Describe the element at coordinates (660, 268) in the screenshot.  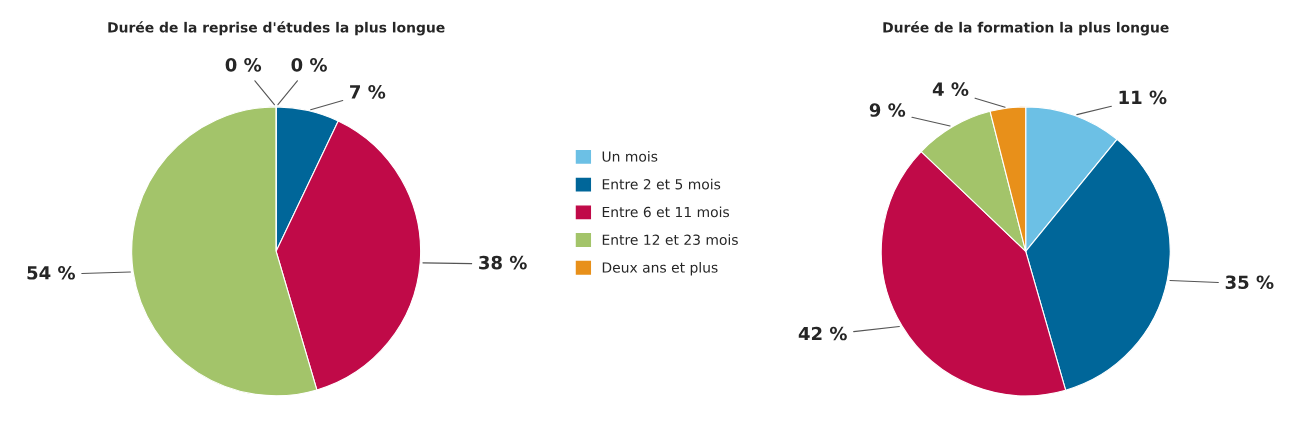
I see `legend-label: Deux ans et plus` at that location.